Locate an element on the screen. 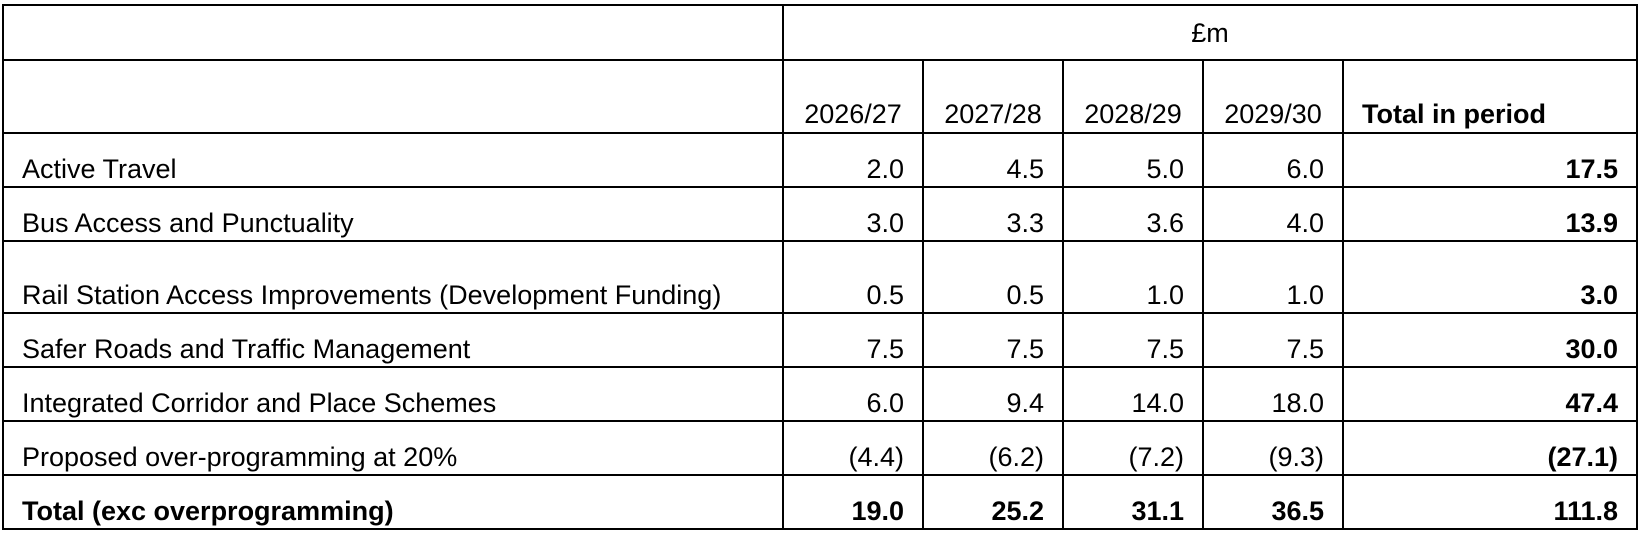 Image resolution: width=1640 pixels, height=534 pixels. total-2028-29: 31.1 is located at coordinates (1133, 502).